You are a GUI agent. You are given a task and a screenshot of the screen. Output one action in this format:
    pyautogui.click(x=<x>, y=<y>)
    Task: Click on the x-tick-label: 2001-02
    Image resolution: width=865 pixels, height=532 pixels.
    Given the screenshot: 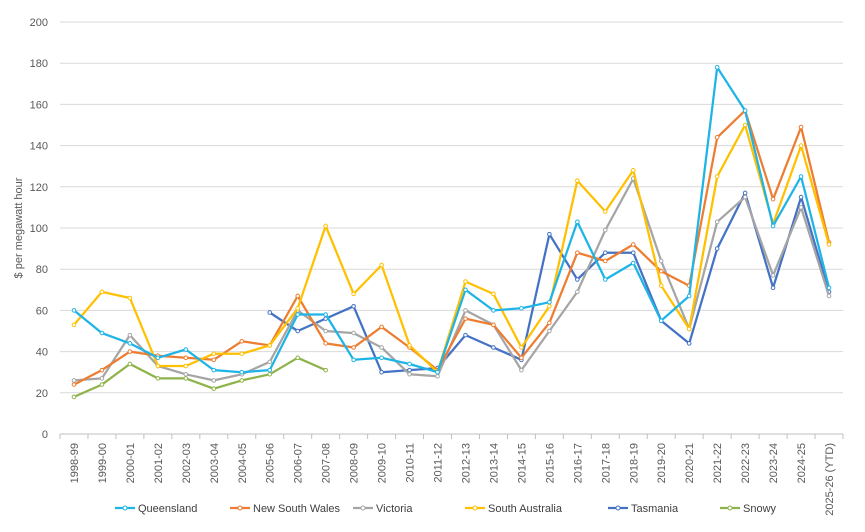 What is the action you would take?
    pyautogui.click(x=159, y=463)
    